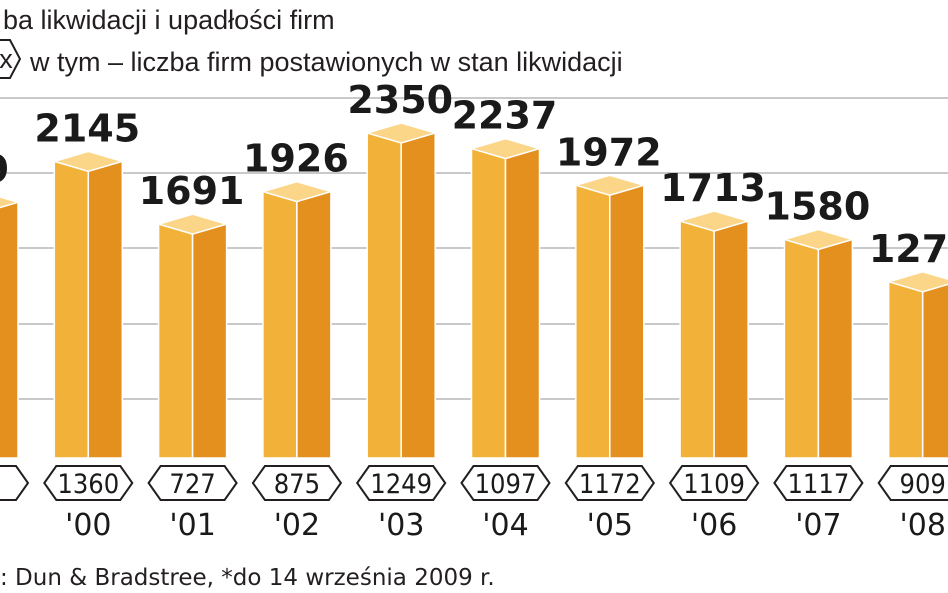  I want to click on hex-value-label: 1117, so click(818, 484).